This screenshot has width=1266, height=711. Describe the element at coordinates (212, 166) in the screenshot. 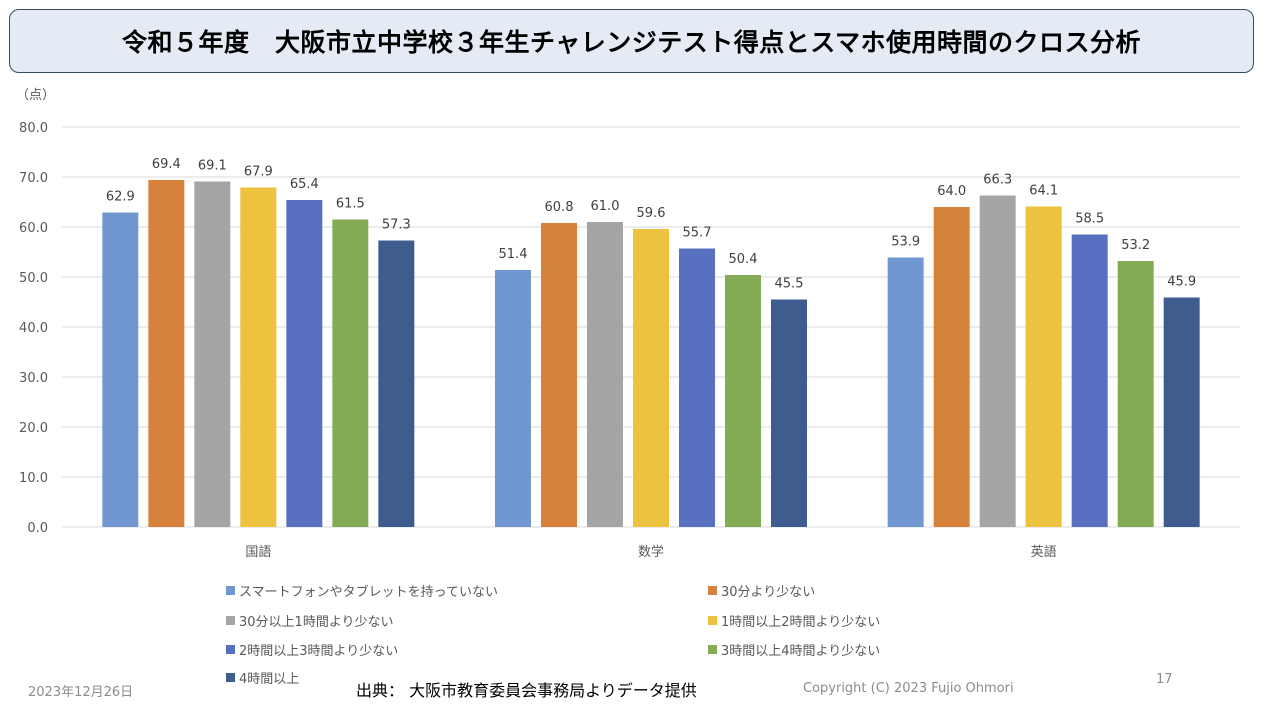

I see `data-label: 69.1` at that location.